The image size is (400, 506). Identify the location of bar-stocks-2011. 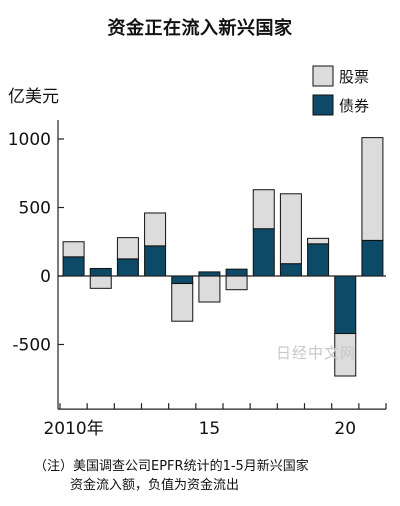
(100, 282).